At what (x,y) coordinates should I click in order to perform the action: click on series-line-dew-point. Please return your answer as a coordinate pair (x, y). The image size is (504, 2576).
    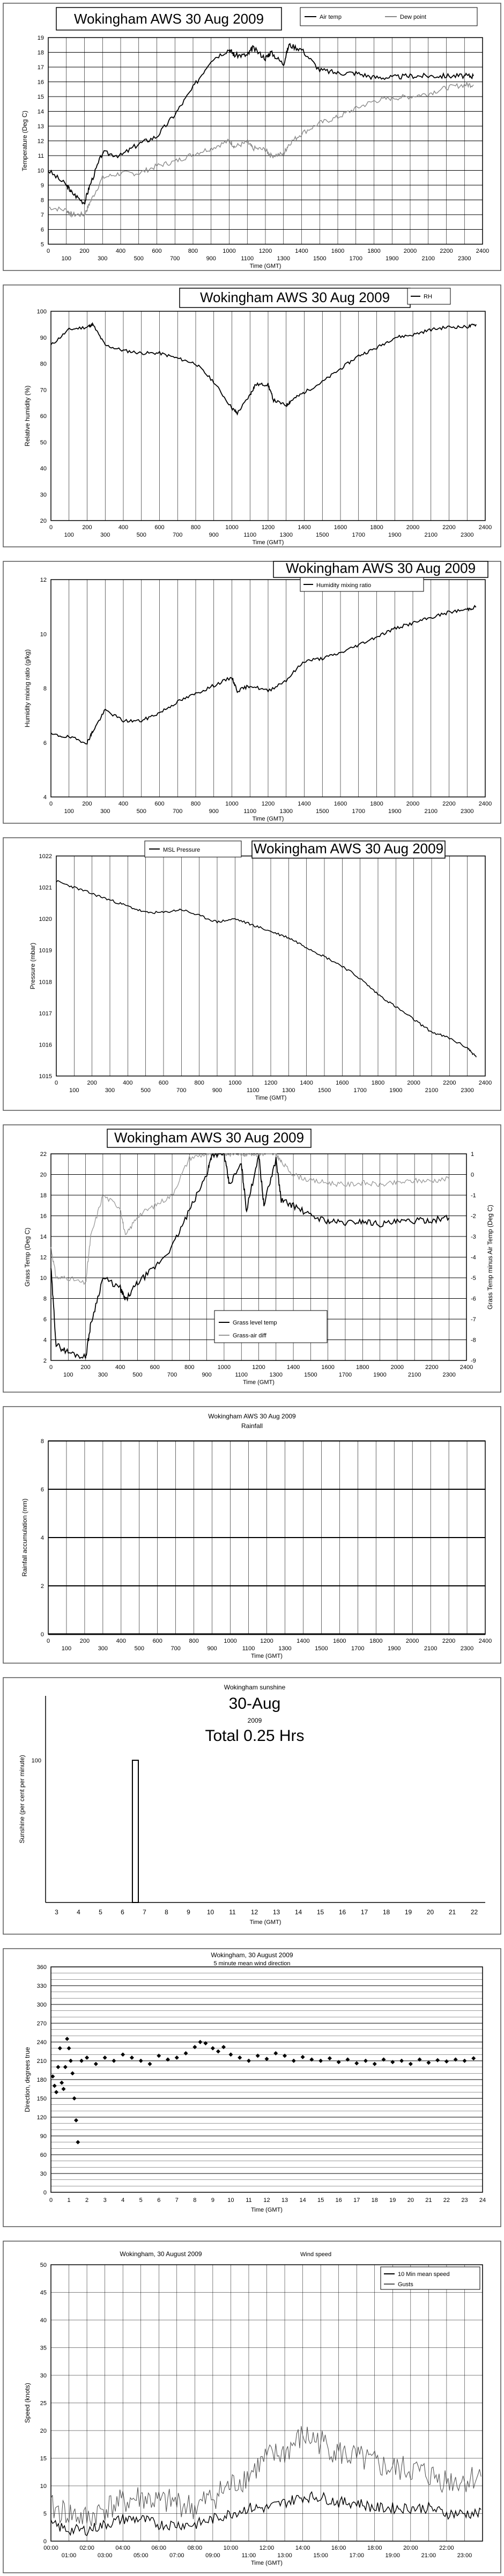
    Looking at the image, I should click on (261, 149).